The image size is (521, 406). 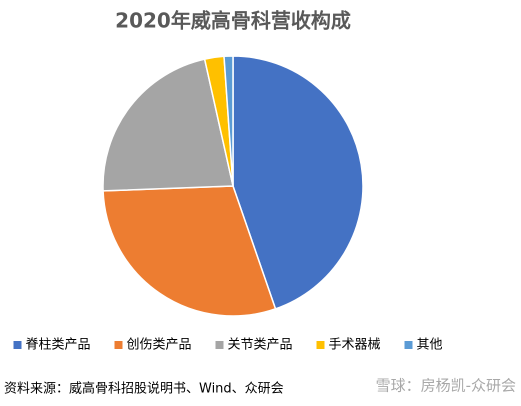 What do you see at coordinates (430, 345) in the screenshot?
I see `legend-label: 其他` at bounding box center [430, 345].